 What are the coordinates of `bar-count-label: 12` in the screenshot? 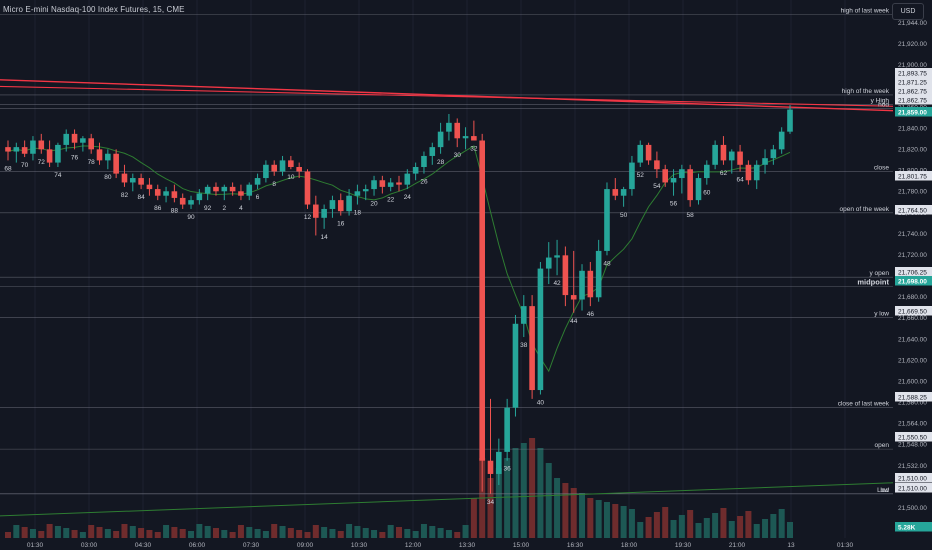 It's located at (308, 217).